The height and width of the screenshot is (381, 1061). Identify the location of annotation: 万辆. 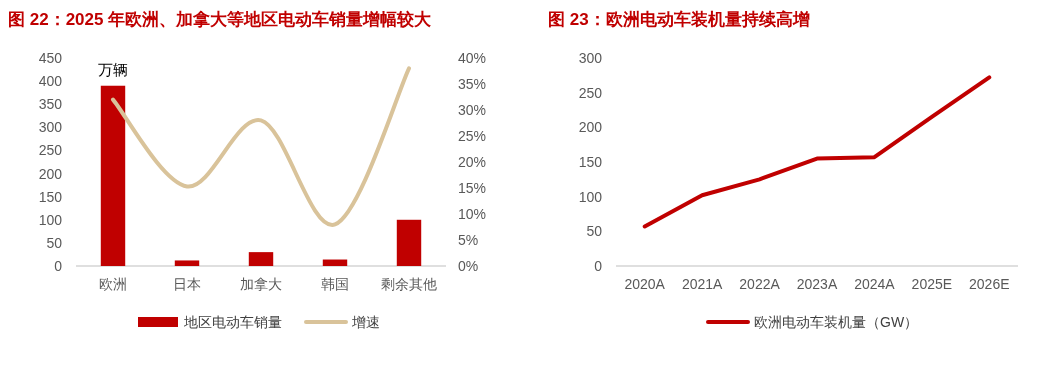
(113, 69).